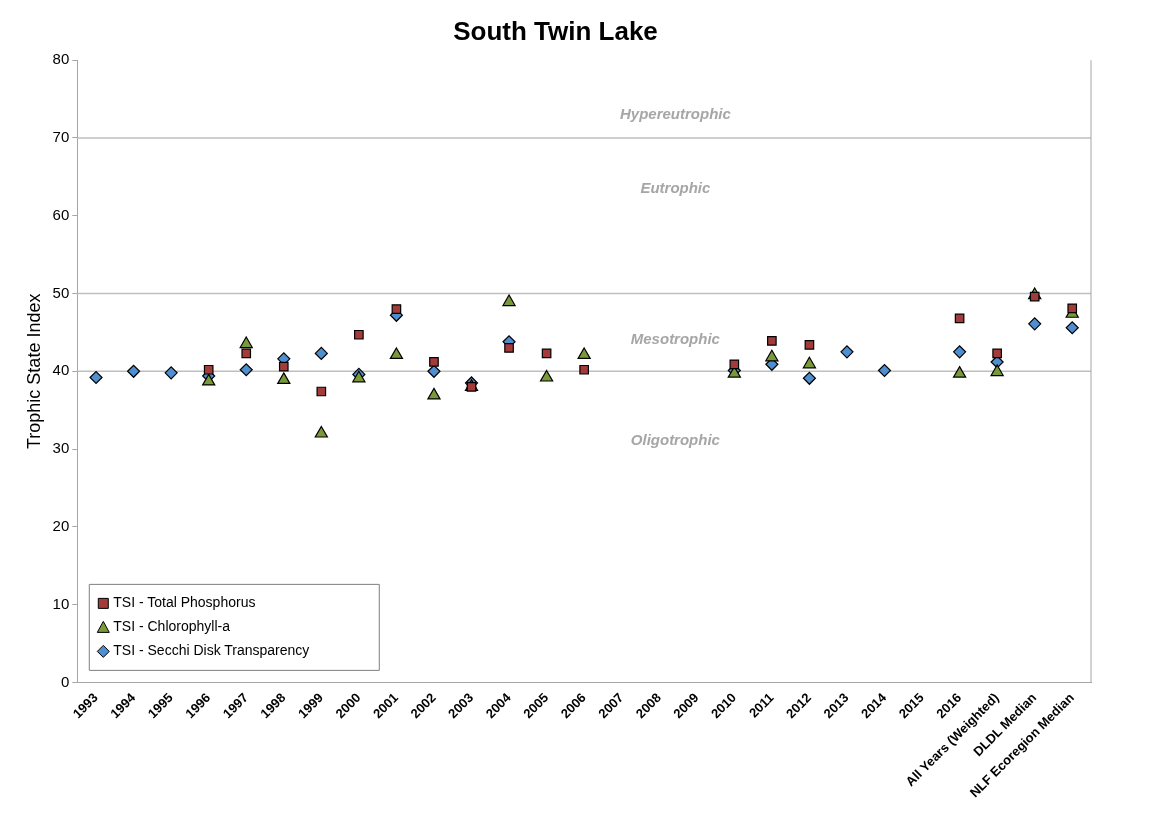 Image resolution: width=1151 pixels, height=814 pixels. Describe the element at coordinates (676, 187) in the screenshot. I see `annotation: Eutrophic` at that location.